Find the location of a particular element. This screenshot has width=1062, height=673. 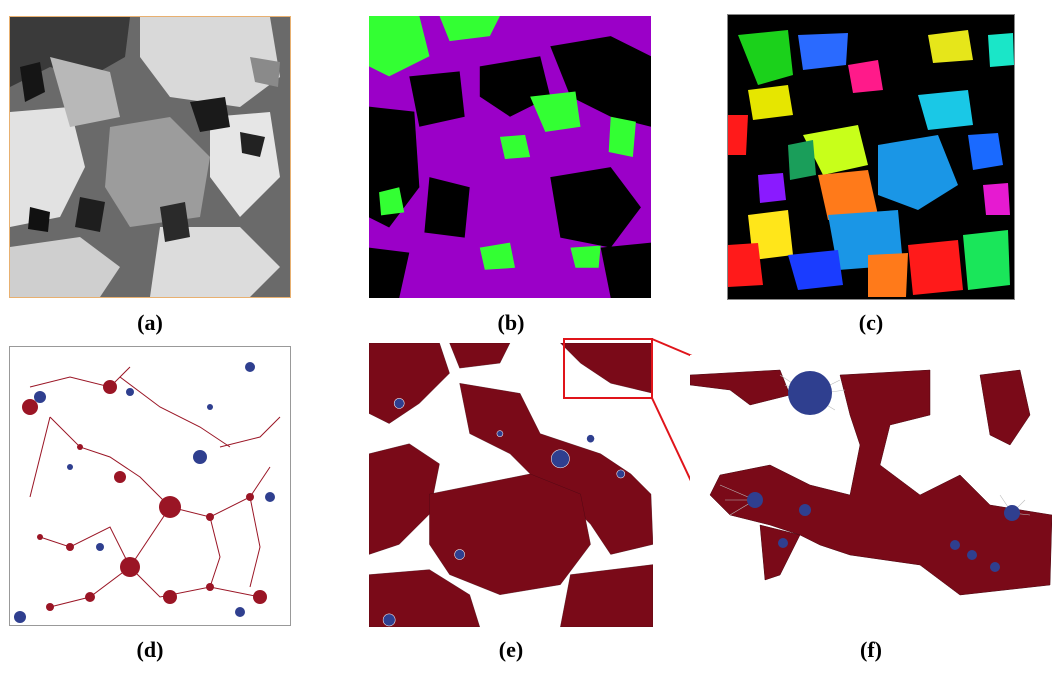

caption-d: (d) is located at coordinates (150, 649).